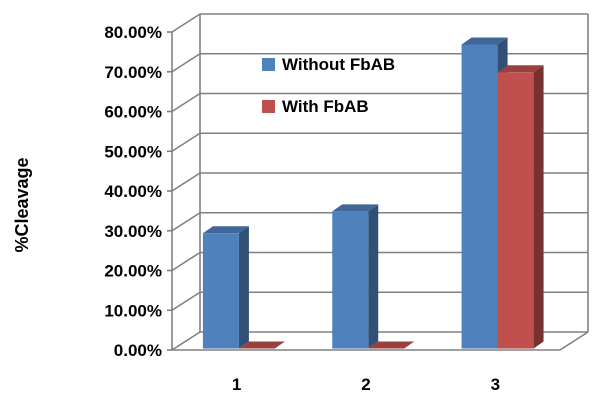 This screenshot has height=396, width=597. Describe the element at coordinates (328, 85) in the screenshot. I see `legend: Without FbAB With FbAB` at that location.